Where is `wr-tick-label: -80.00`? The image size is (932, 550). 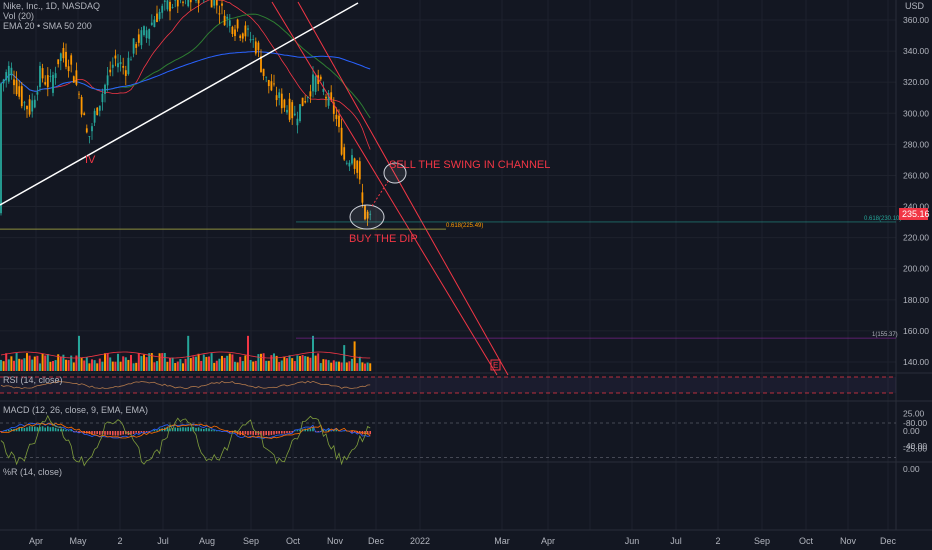 wr-tick-label: -80.00 is located at coordinates (915, 423).